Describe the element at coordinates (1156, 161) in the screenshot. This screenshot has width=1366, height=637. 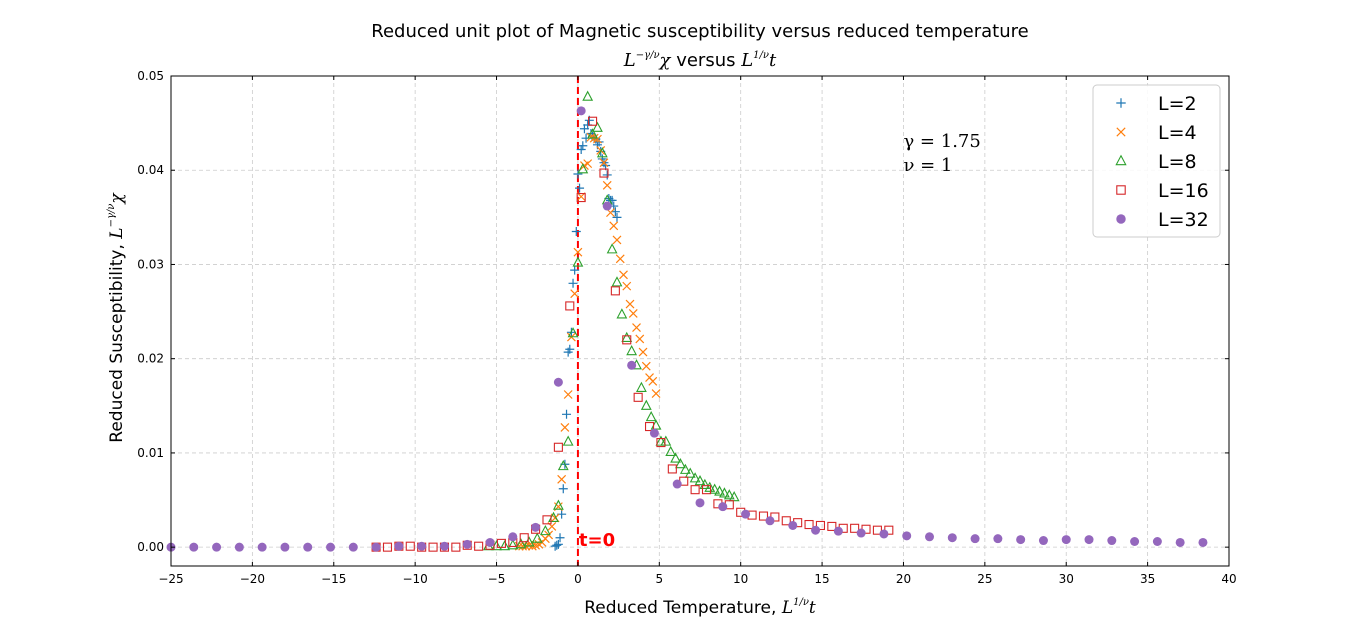
I see `legend: L=2 L=4 L=8 L=16 L=32` at that location.